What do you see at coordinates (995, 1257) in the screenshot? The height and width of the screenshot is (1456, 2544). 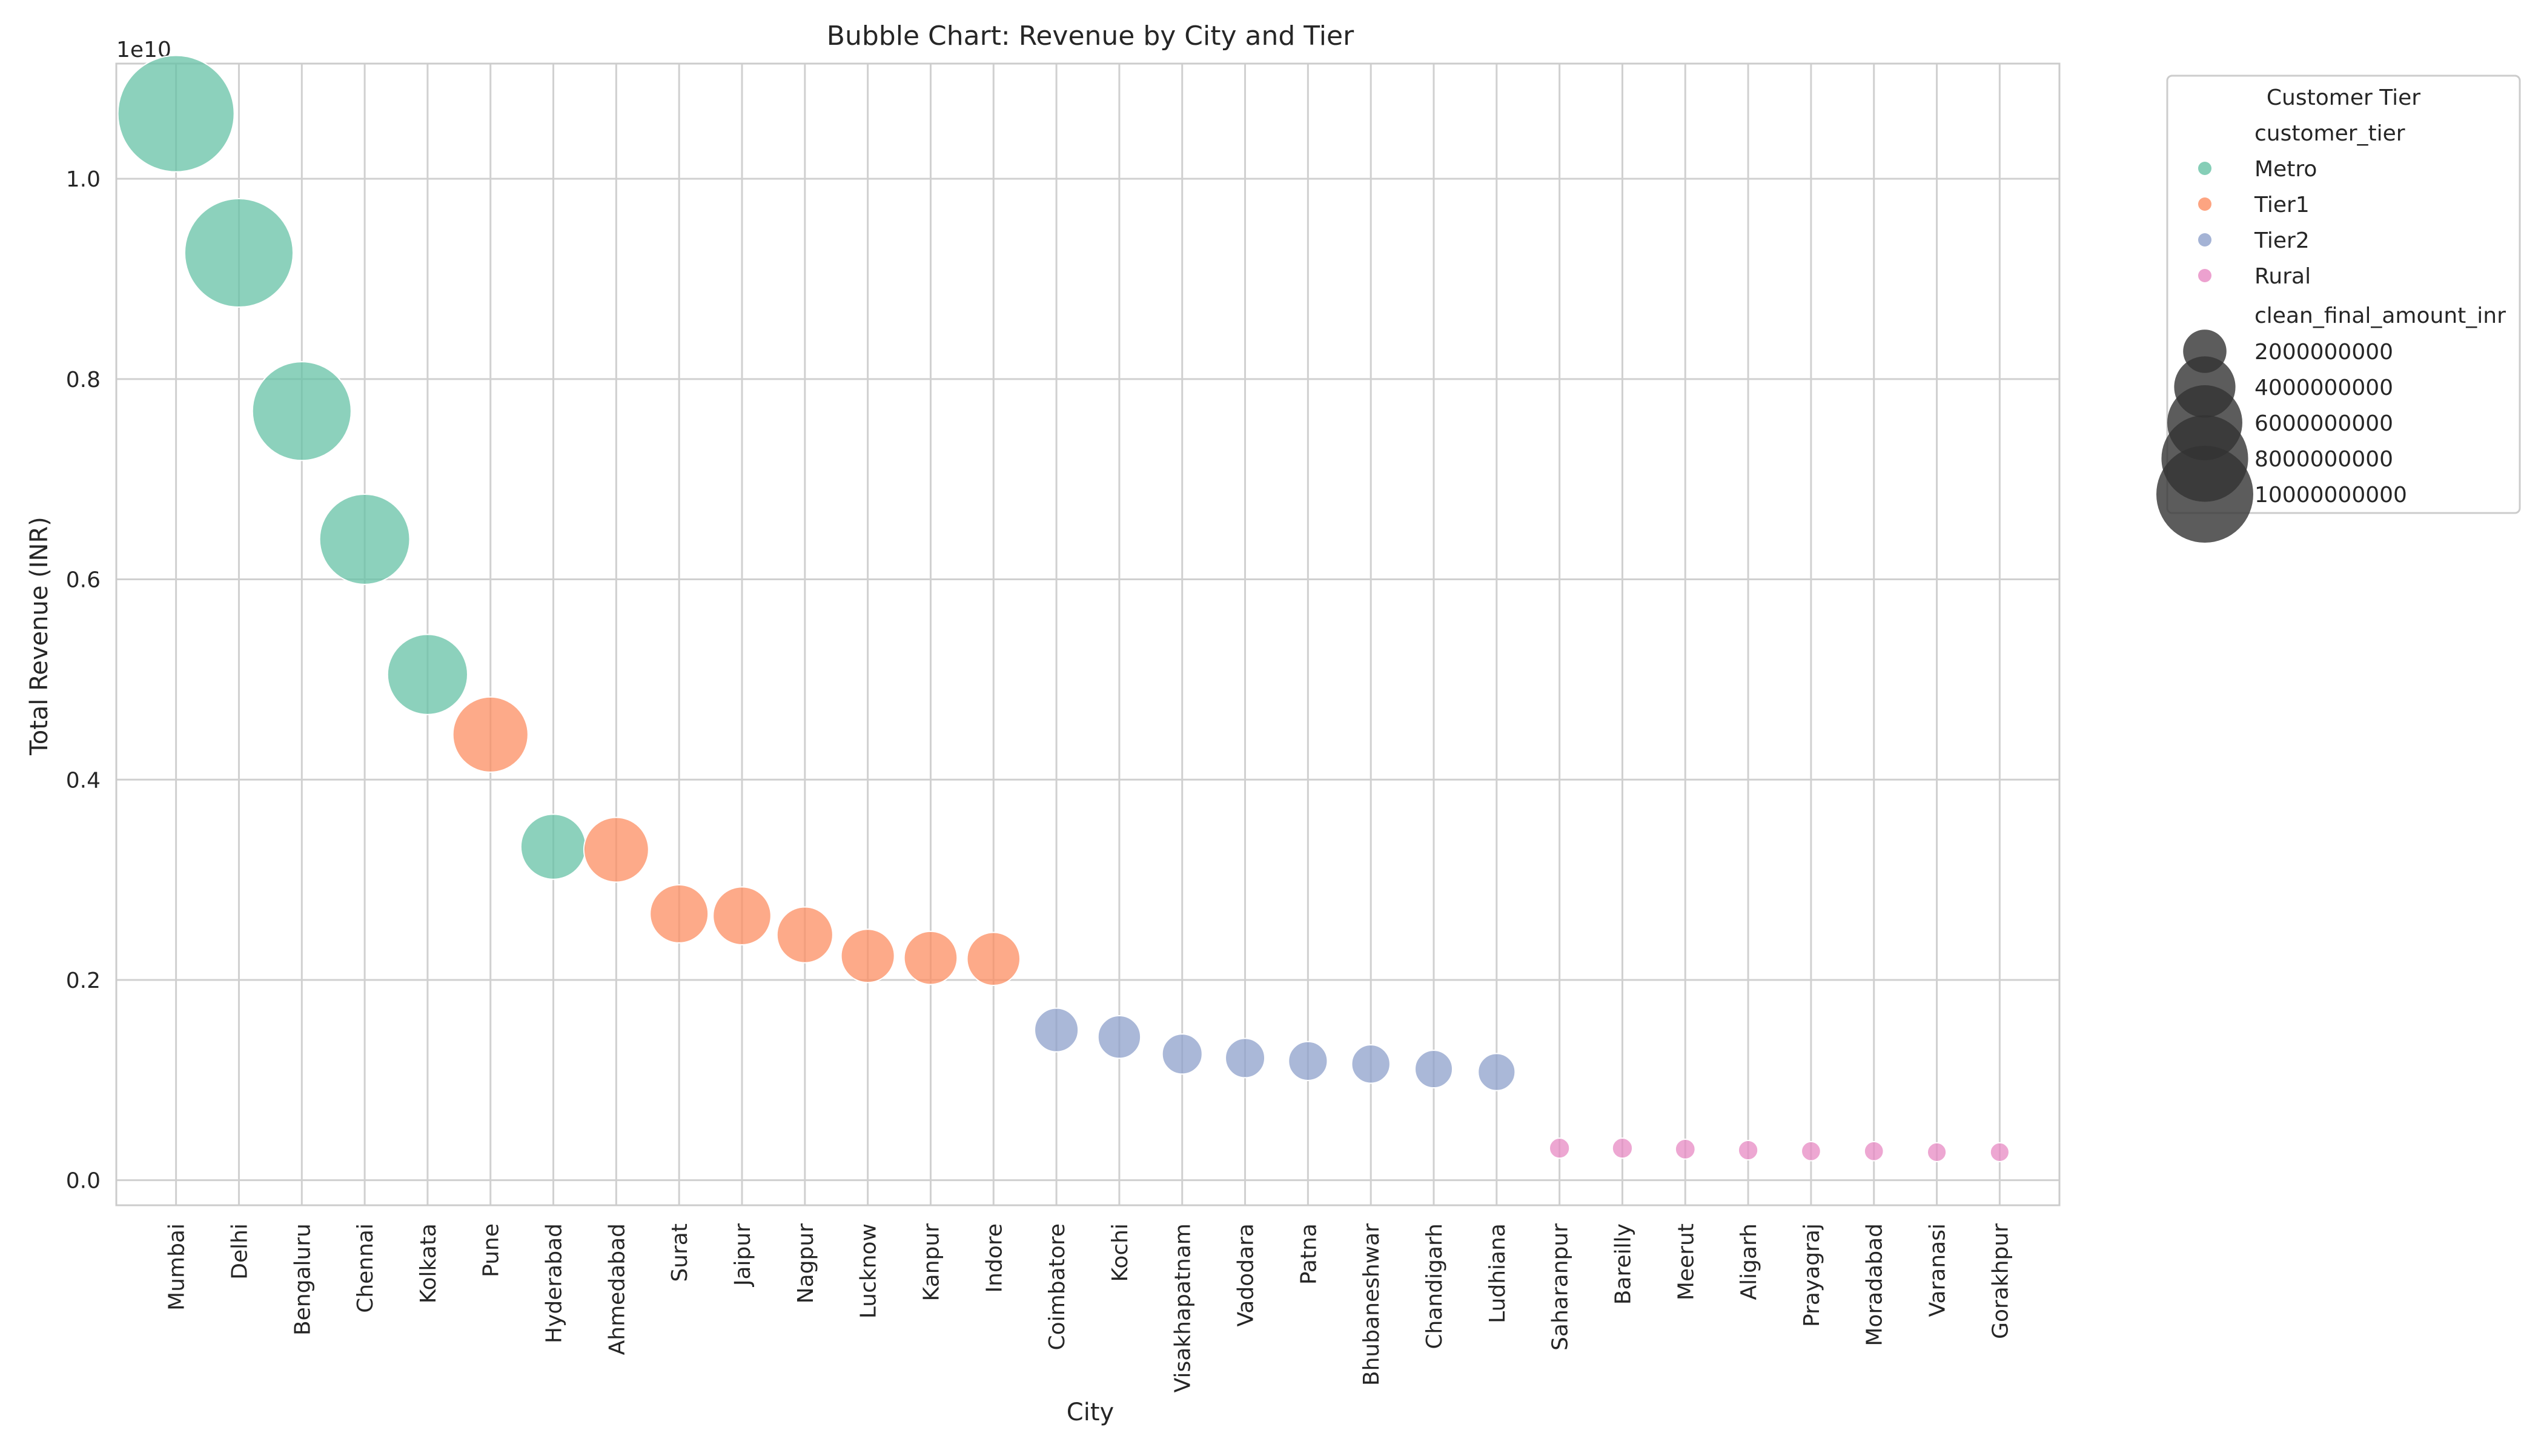 I see `x-tick-label: Indore` at bounding box center [995, 1257].